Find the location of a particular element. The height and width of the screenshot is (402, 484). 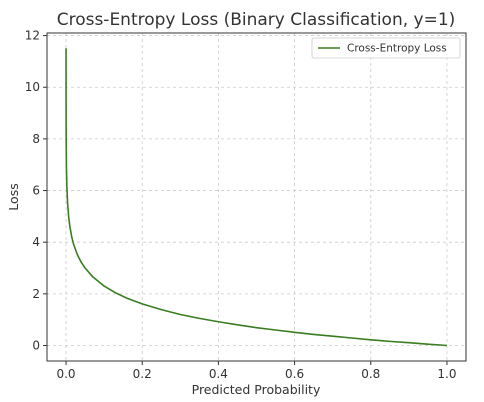

y-tick-label: 4 is located at coordinates (36, 242).